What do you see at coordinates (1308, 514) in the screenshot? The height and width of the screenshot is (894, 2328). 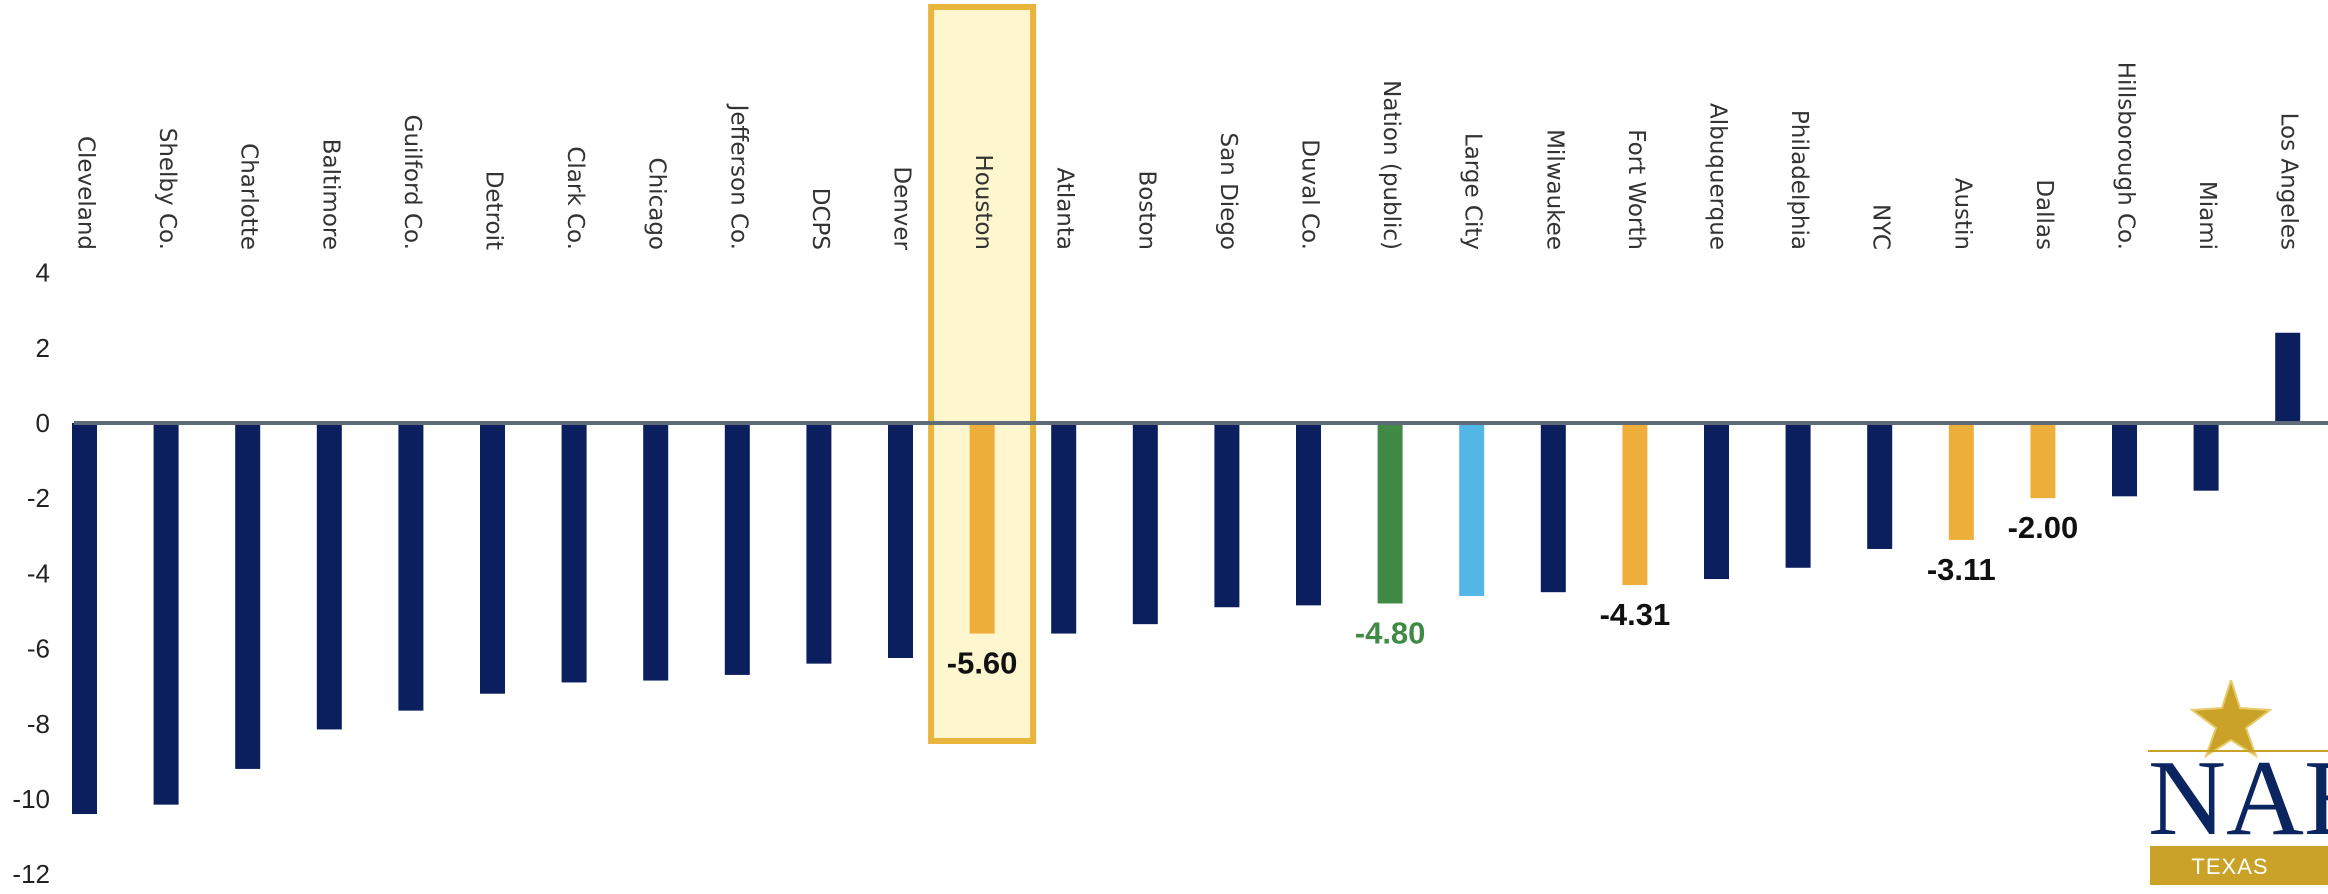 I see `bar-duval-co` at bounding box center [1308, 514].